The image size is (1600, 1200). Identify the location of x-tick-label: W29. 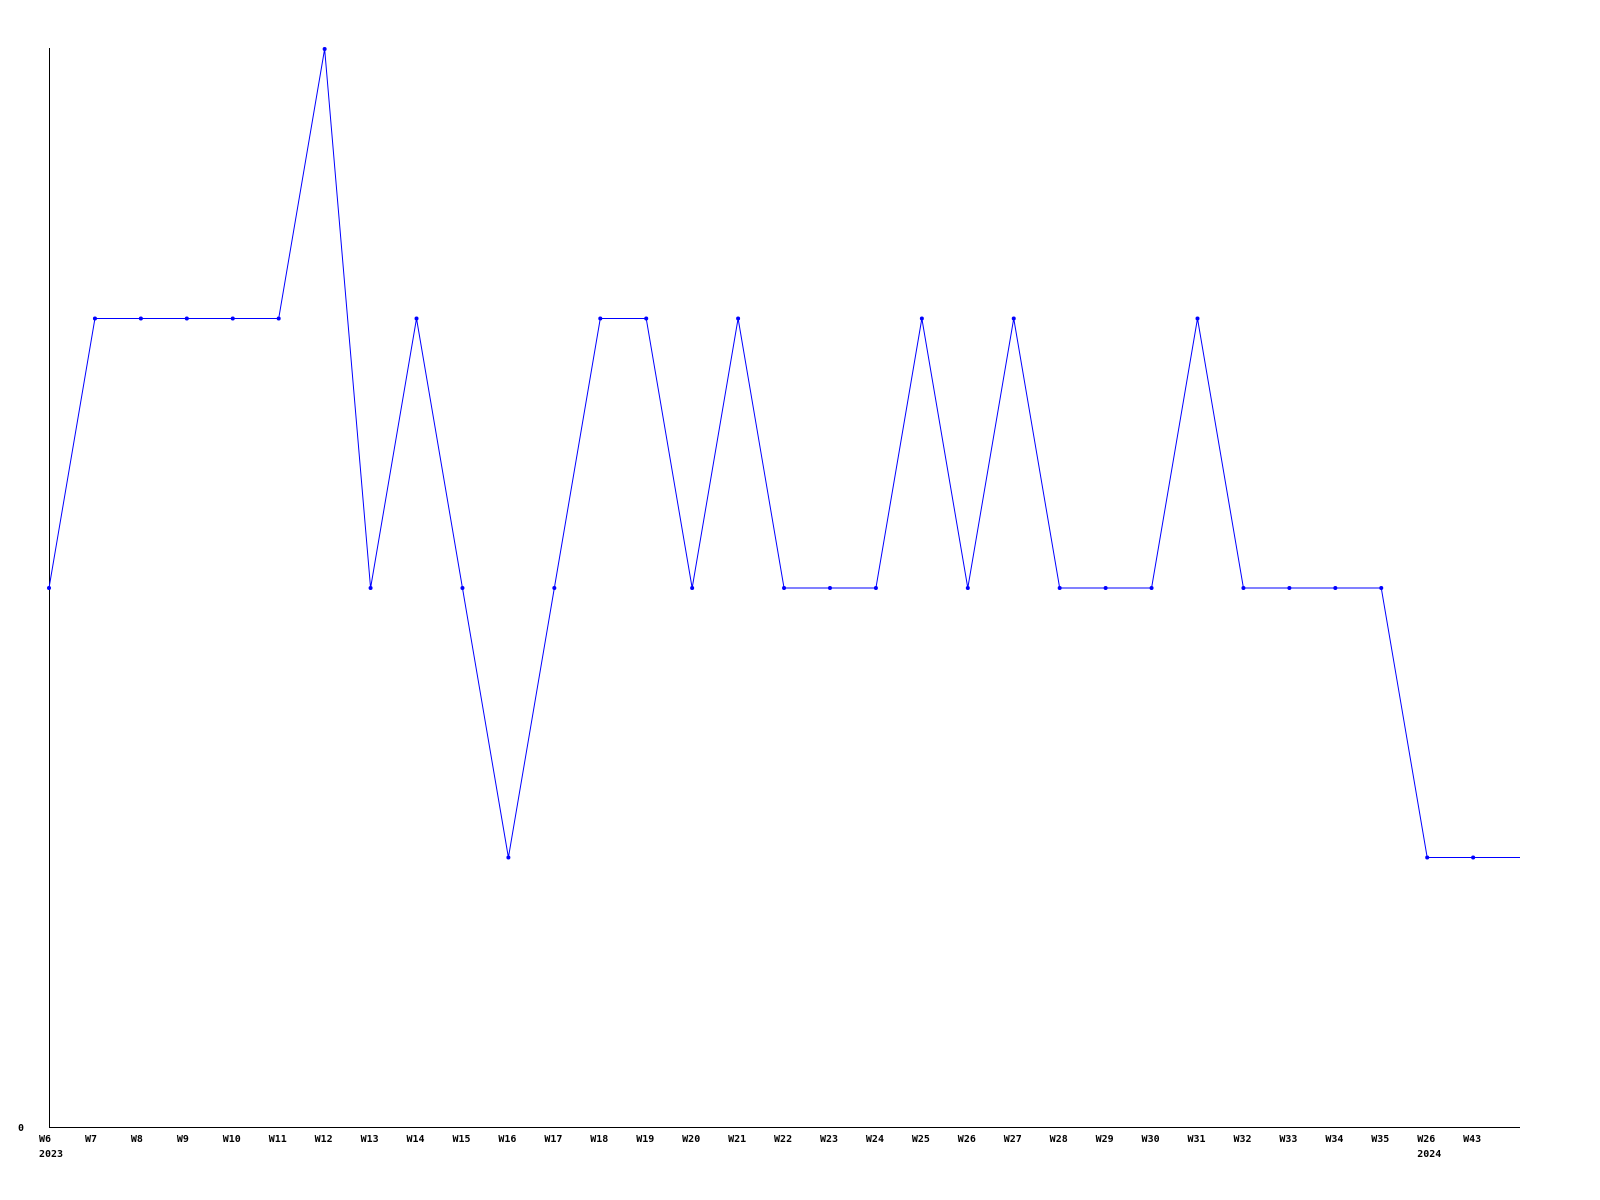
(1105, 1139).